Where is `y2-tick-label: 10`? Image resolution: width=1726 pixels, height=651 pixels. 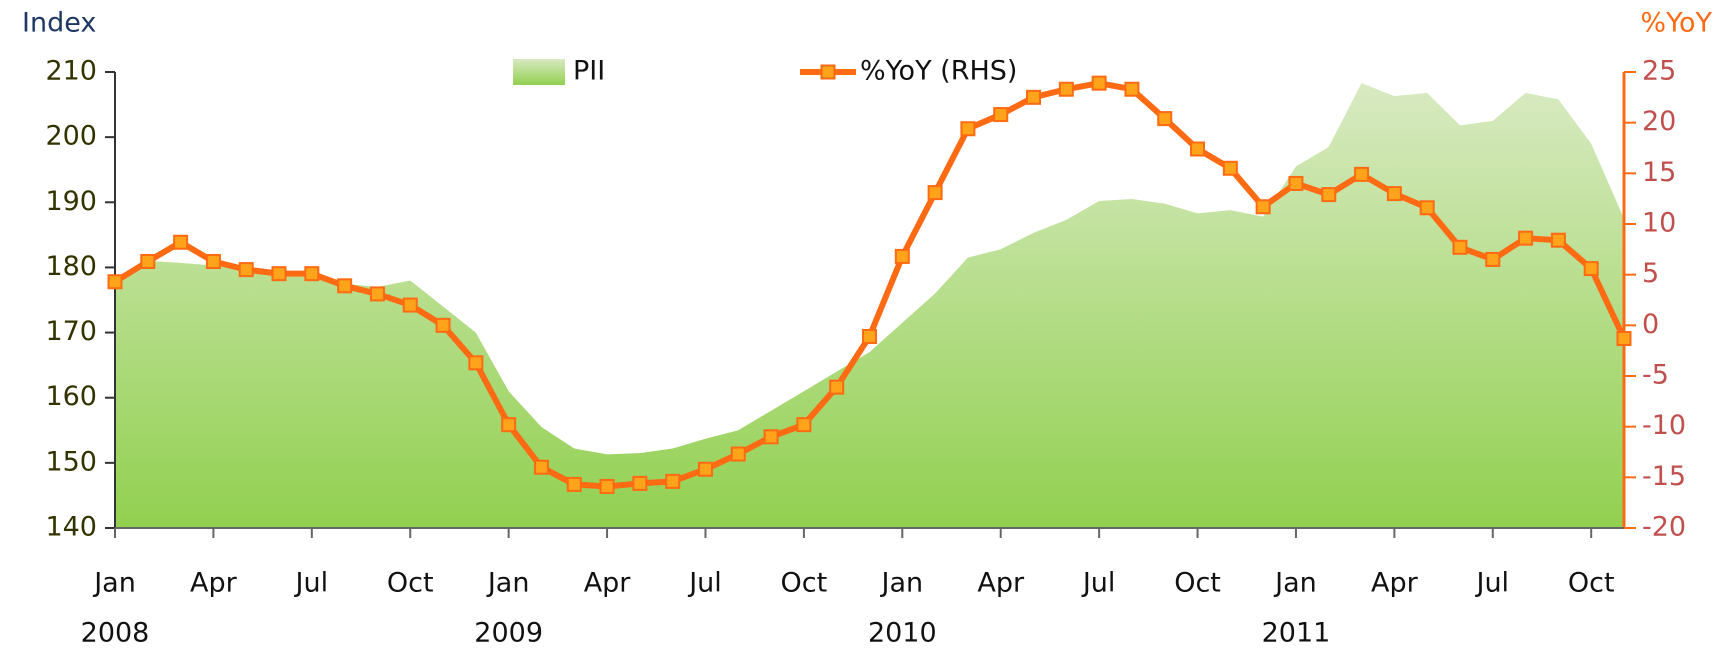
y2-tick-label: 10 is located at coordinates (1659, 223).